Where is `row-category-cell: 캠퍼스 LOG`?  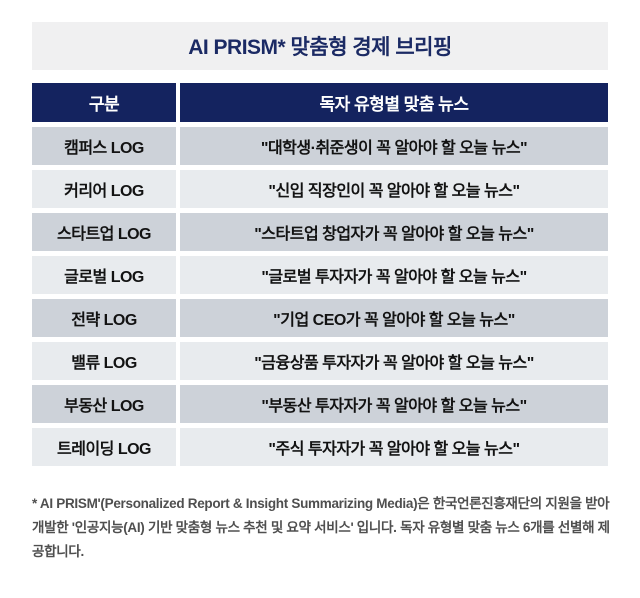 row-category-cell: 캠퍼스 LOG is located at coordinates (104, 146).